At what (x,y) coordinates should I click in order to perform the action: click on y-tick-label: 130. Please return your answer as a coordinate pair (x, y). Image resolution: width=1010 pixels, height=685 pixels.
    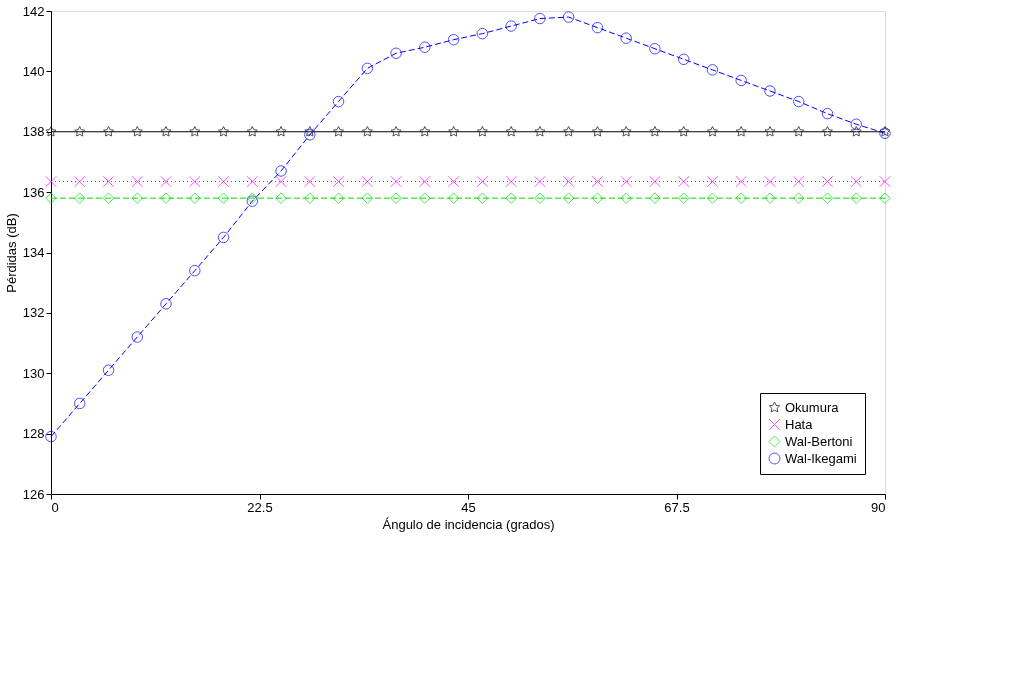
    Looking at the image, I should click on (33, 373).